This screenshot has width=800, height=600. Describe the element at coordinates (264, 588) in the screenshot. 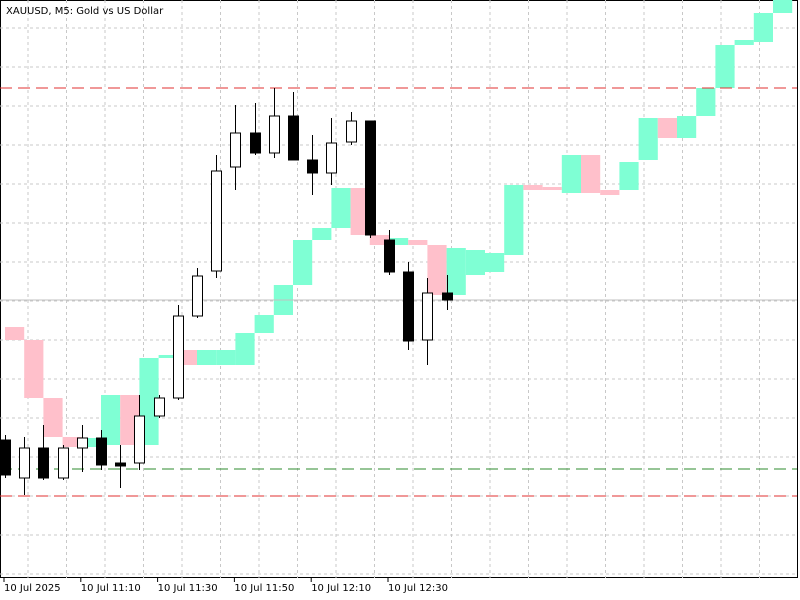

I see `x-tick-label: 10 Jul 11:50` at that location.